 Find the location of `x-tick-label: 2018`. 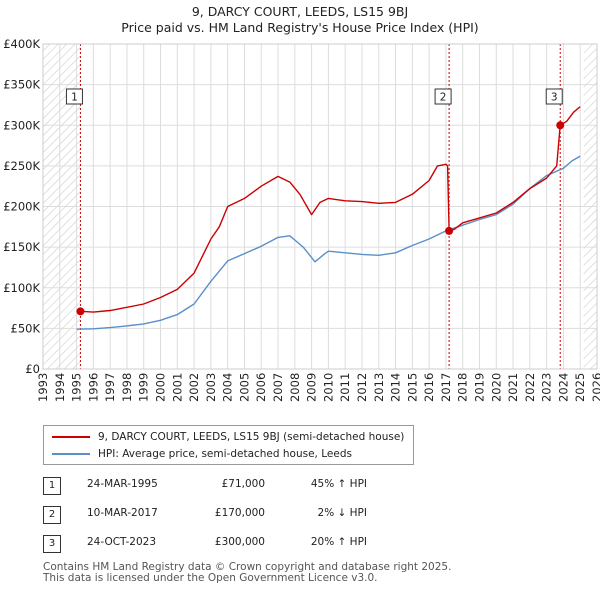

x-tick-label: 2018 is located at coordinates (463, 387).